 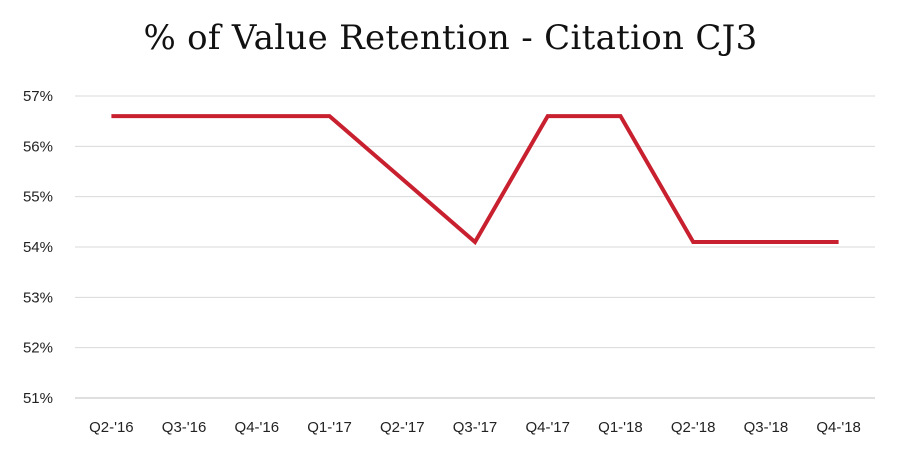 What do you see at coordinates (766, 427) in the screenshot?
I see `x-tick-label: Q3-'18` at bounding box center [766, 427].